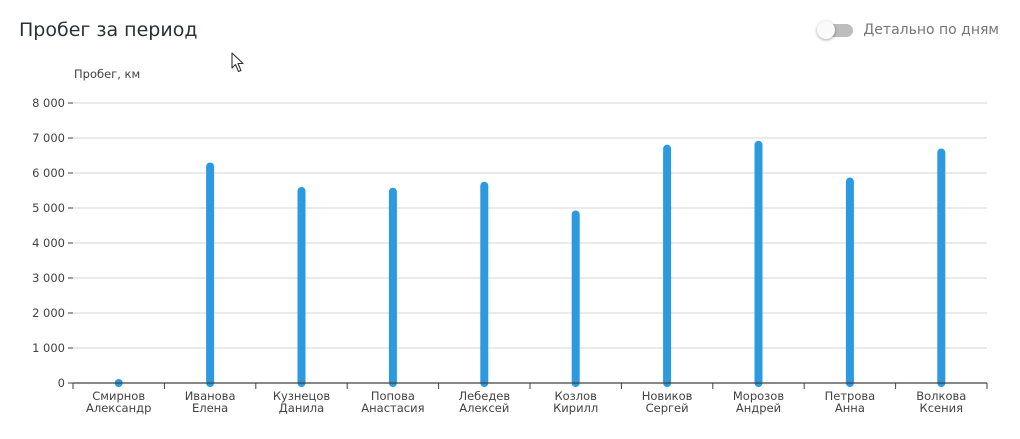 This screenshot has width=1020, height=439. I want to click on x-tick-label: Смирнов Александр, so click(118, 402).